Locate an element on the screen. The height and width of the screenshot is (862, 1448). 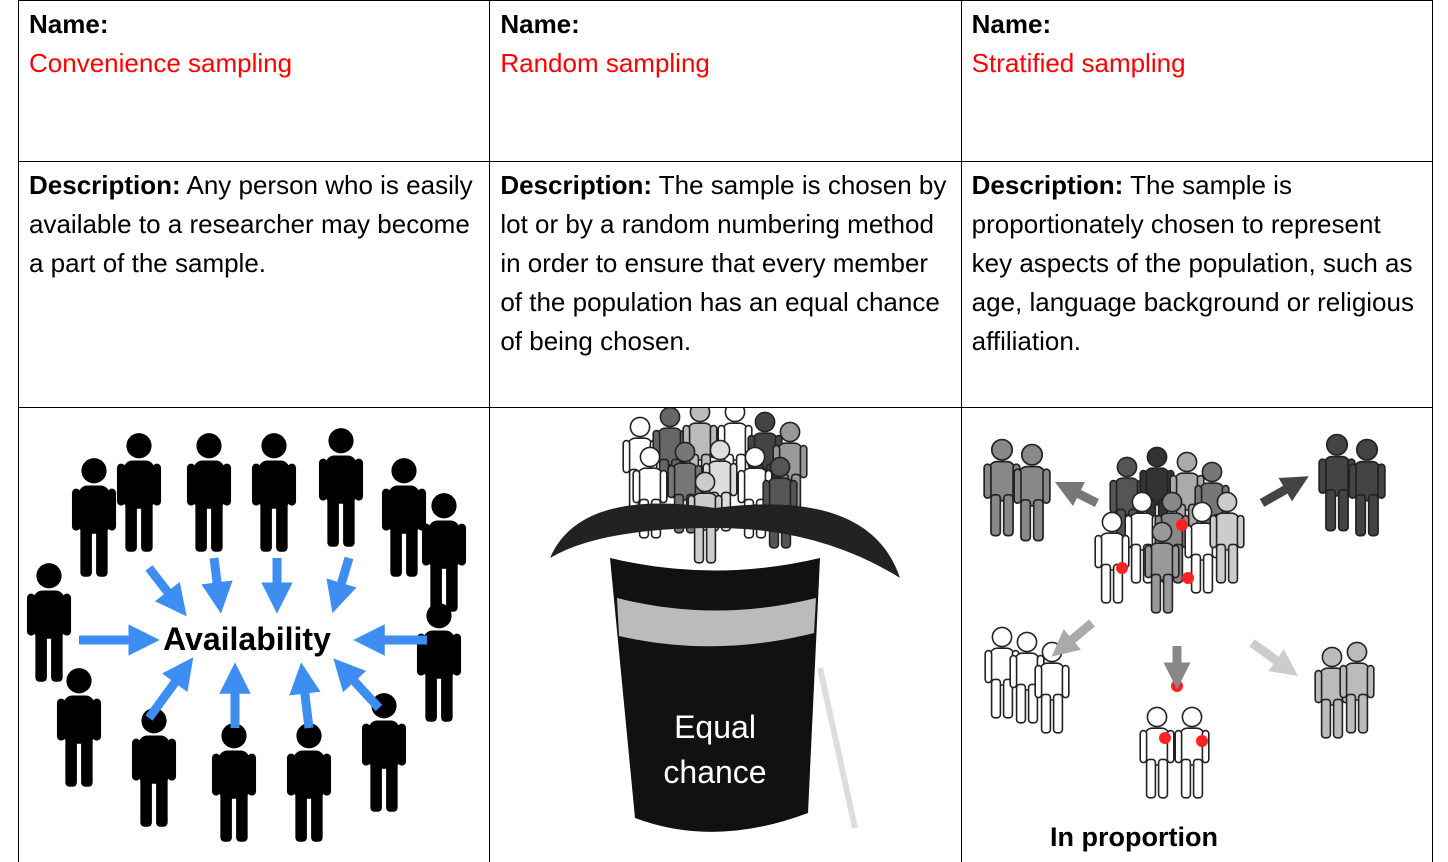
hat-crown is located at coordinates (715, 695).